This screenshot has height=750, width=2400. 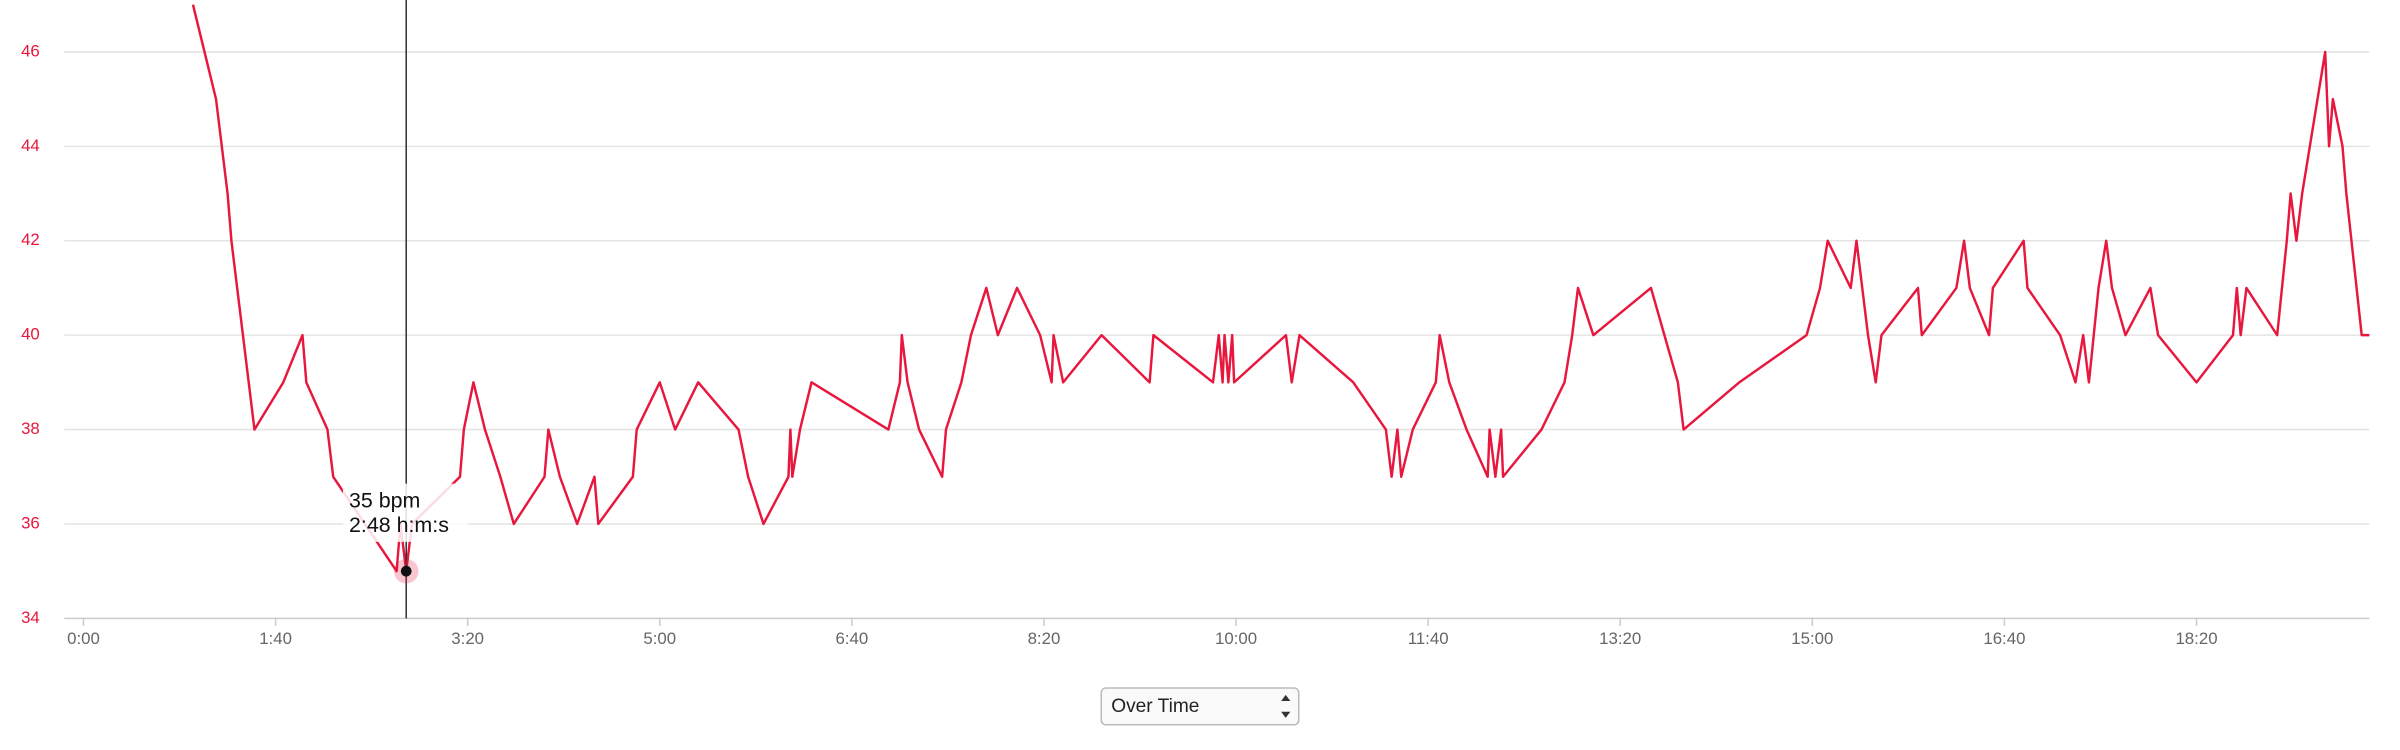 I want to click on tooltip-time: 2:48 h:m:s, so click(x=399, y=525).